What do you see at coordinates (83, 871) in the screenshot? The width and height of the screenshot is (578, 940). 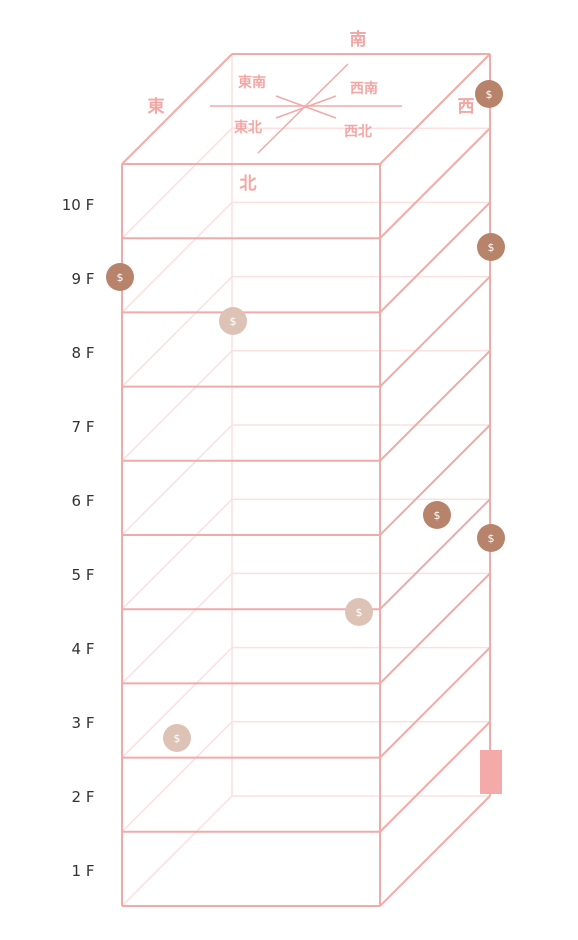 I see `floor-label-1: 1 F` at bounding box center [83, 871].